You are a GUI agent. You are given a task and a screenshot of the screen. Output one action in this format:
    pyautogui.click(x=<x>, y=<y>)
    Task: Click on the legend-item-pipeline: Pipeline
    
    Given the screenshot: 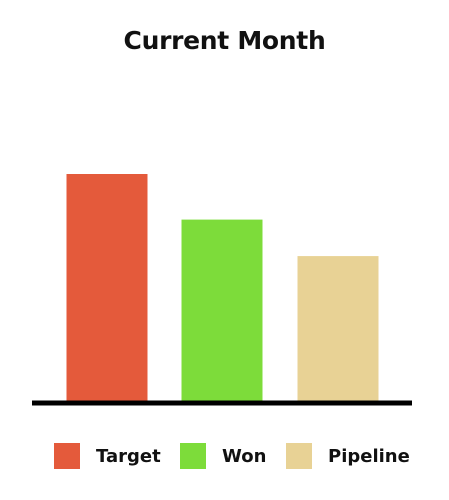 What is the action you would take?
    pyautogui.click(x=348, y=456)
    